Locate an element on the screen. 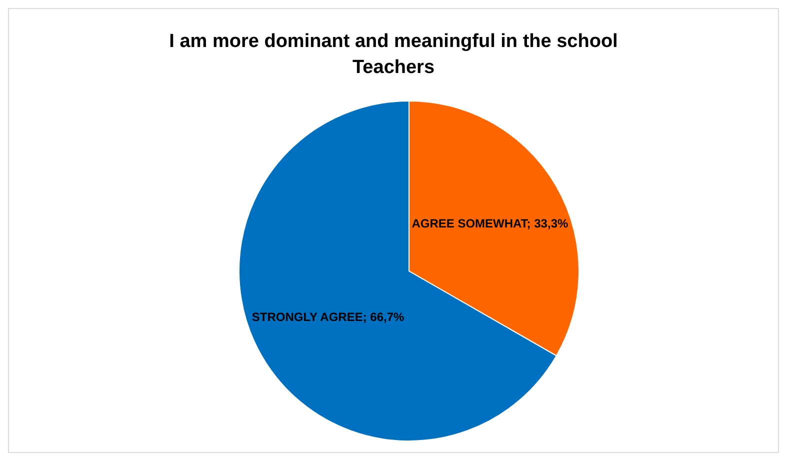 This screenshot has height=461, width=787. chart-subtitle: Teachers is located at coordinates (393, 68).